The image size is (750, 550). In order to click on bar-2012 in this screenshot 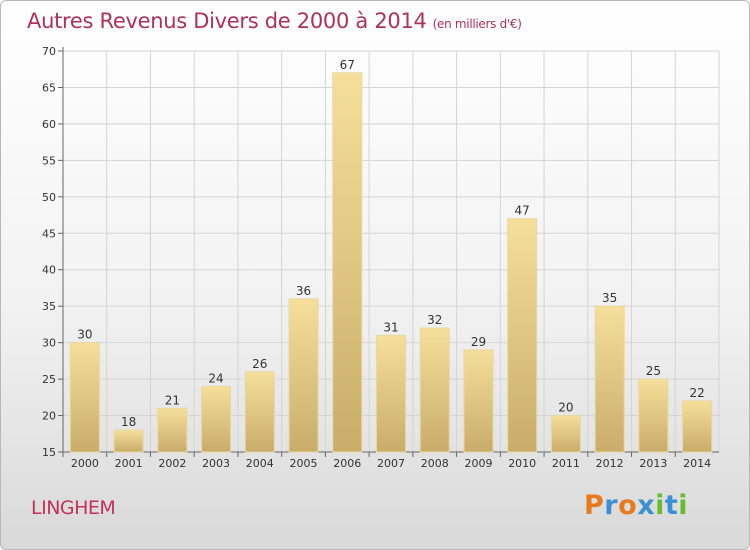, I will do `click(609, 379)`.